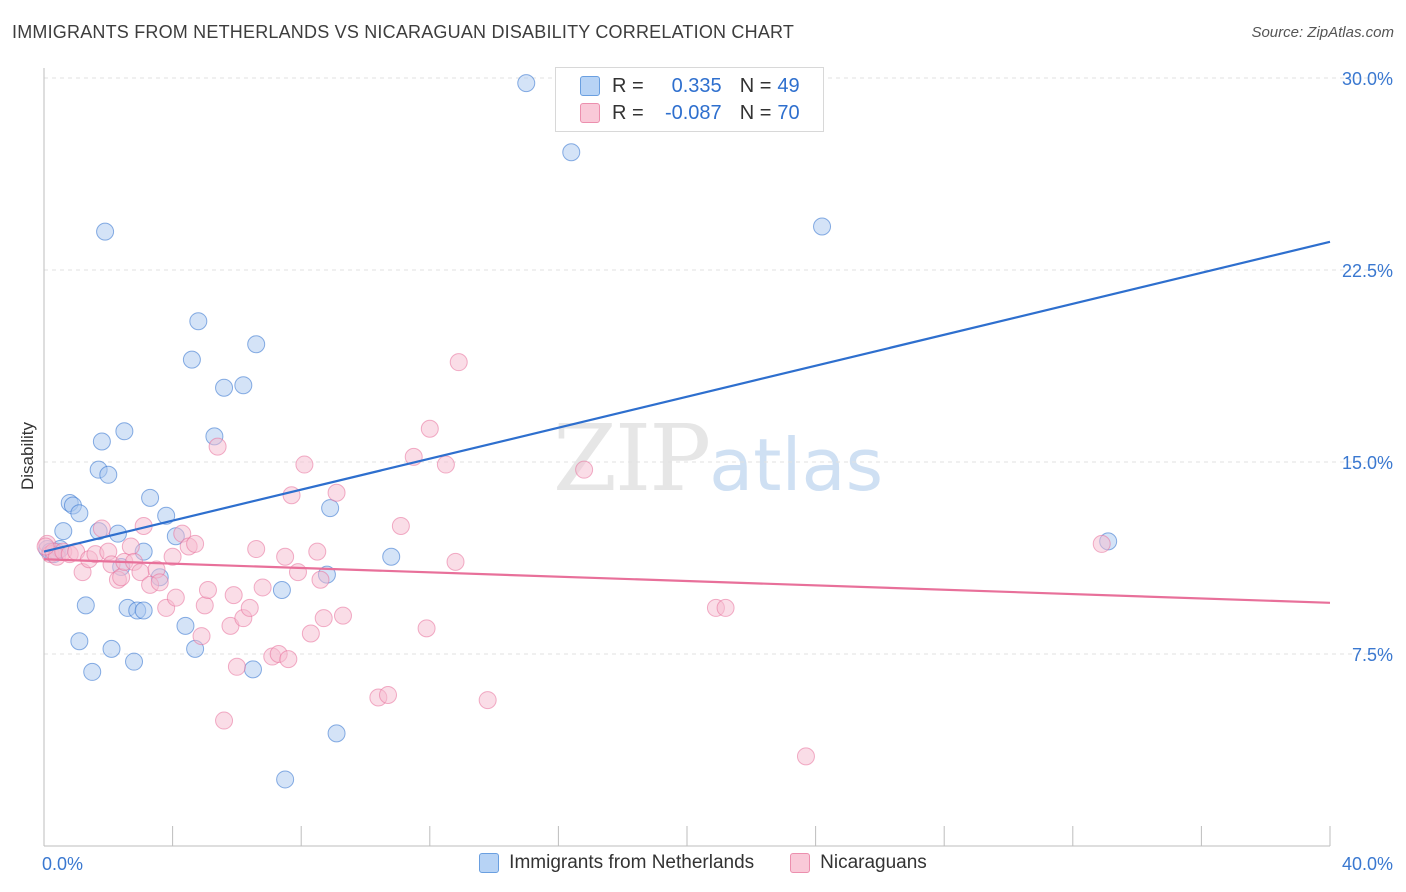  Describe the element at coordinates (873, 862) in the screenshot. I see `legend-label-nicaraguans: Nicaraguans` at that location.